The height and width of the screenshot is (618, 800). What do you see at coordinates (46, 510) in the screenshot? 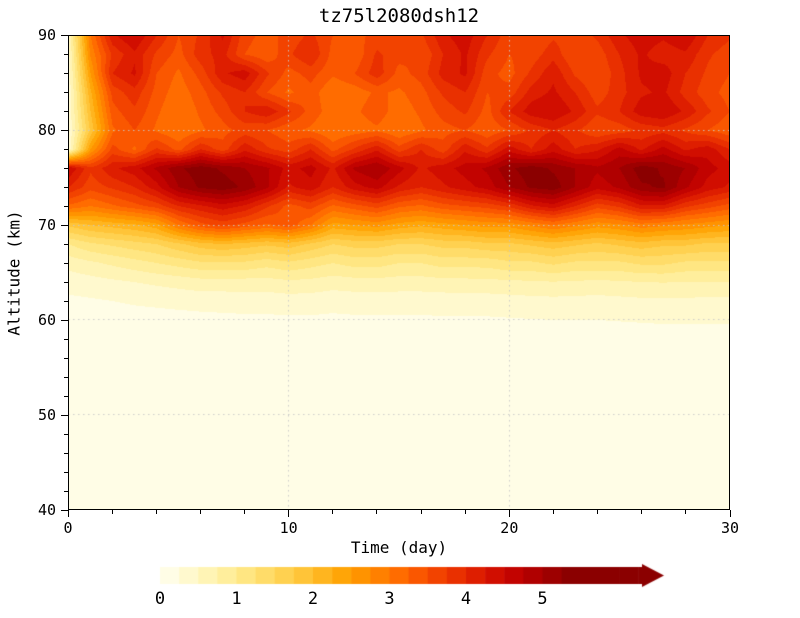
I see `y-tick-label: 40` at bounding box center [46, 510].